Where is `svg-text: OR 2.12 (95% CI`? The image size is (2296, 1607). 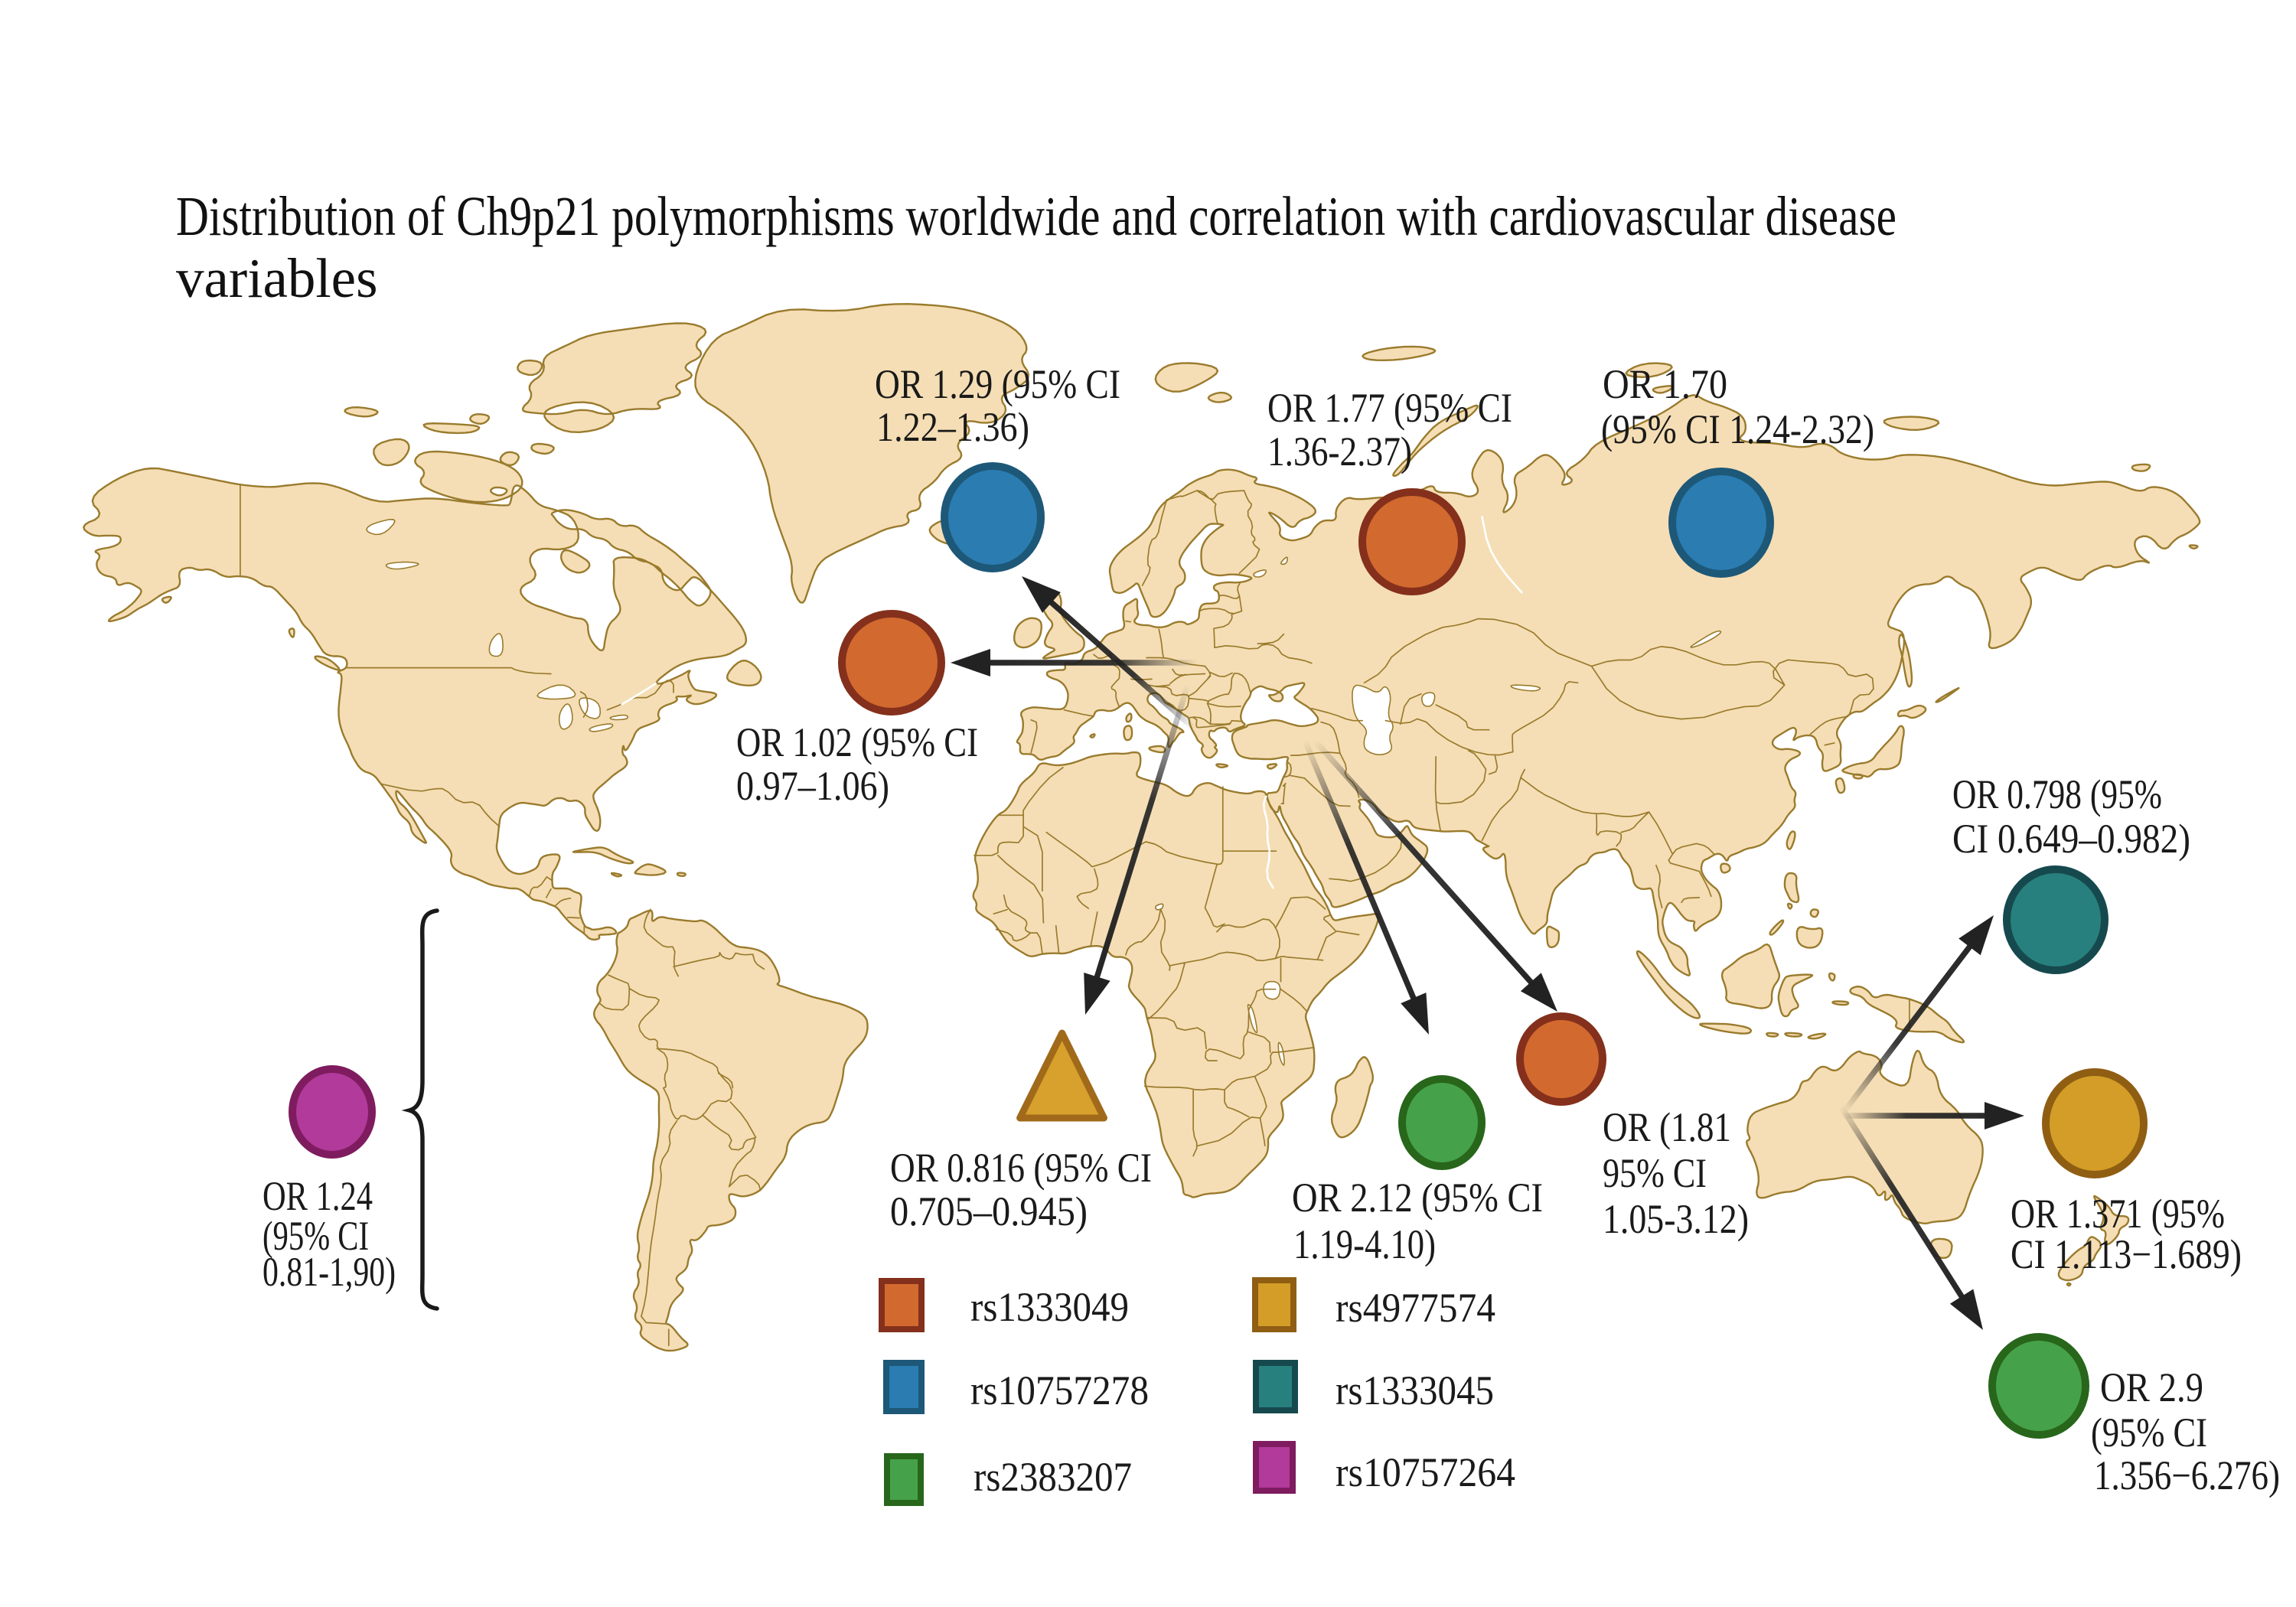 svg-text: OR 2.12 (95% CI is located at coordinates (1417, 1198).